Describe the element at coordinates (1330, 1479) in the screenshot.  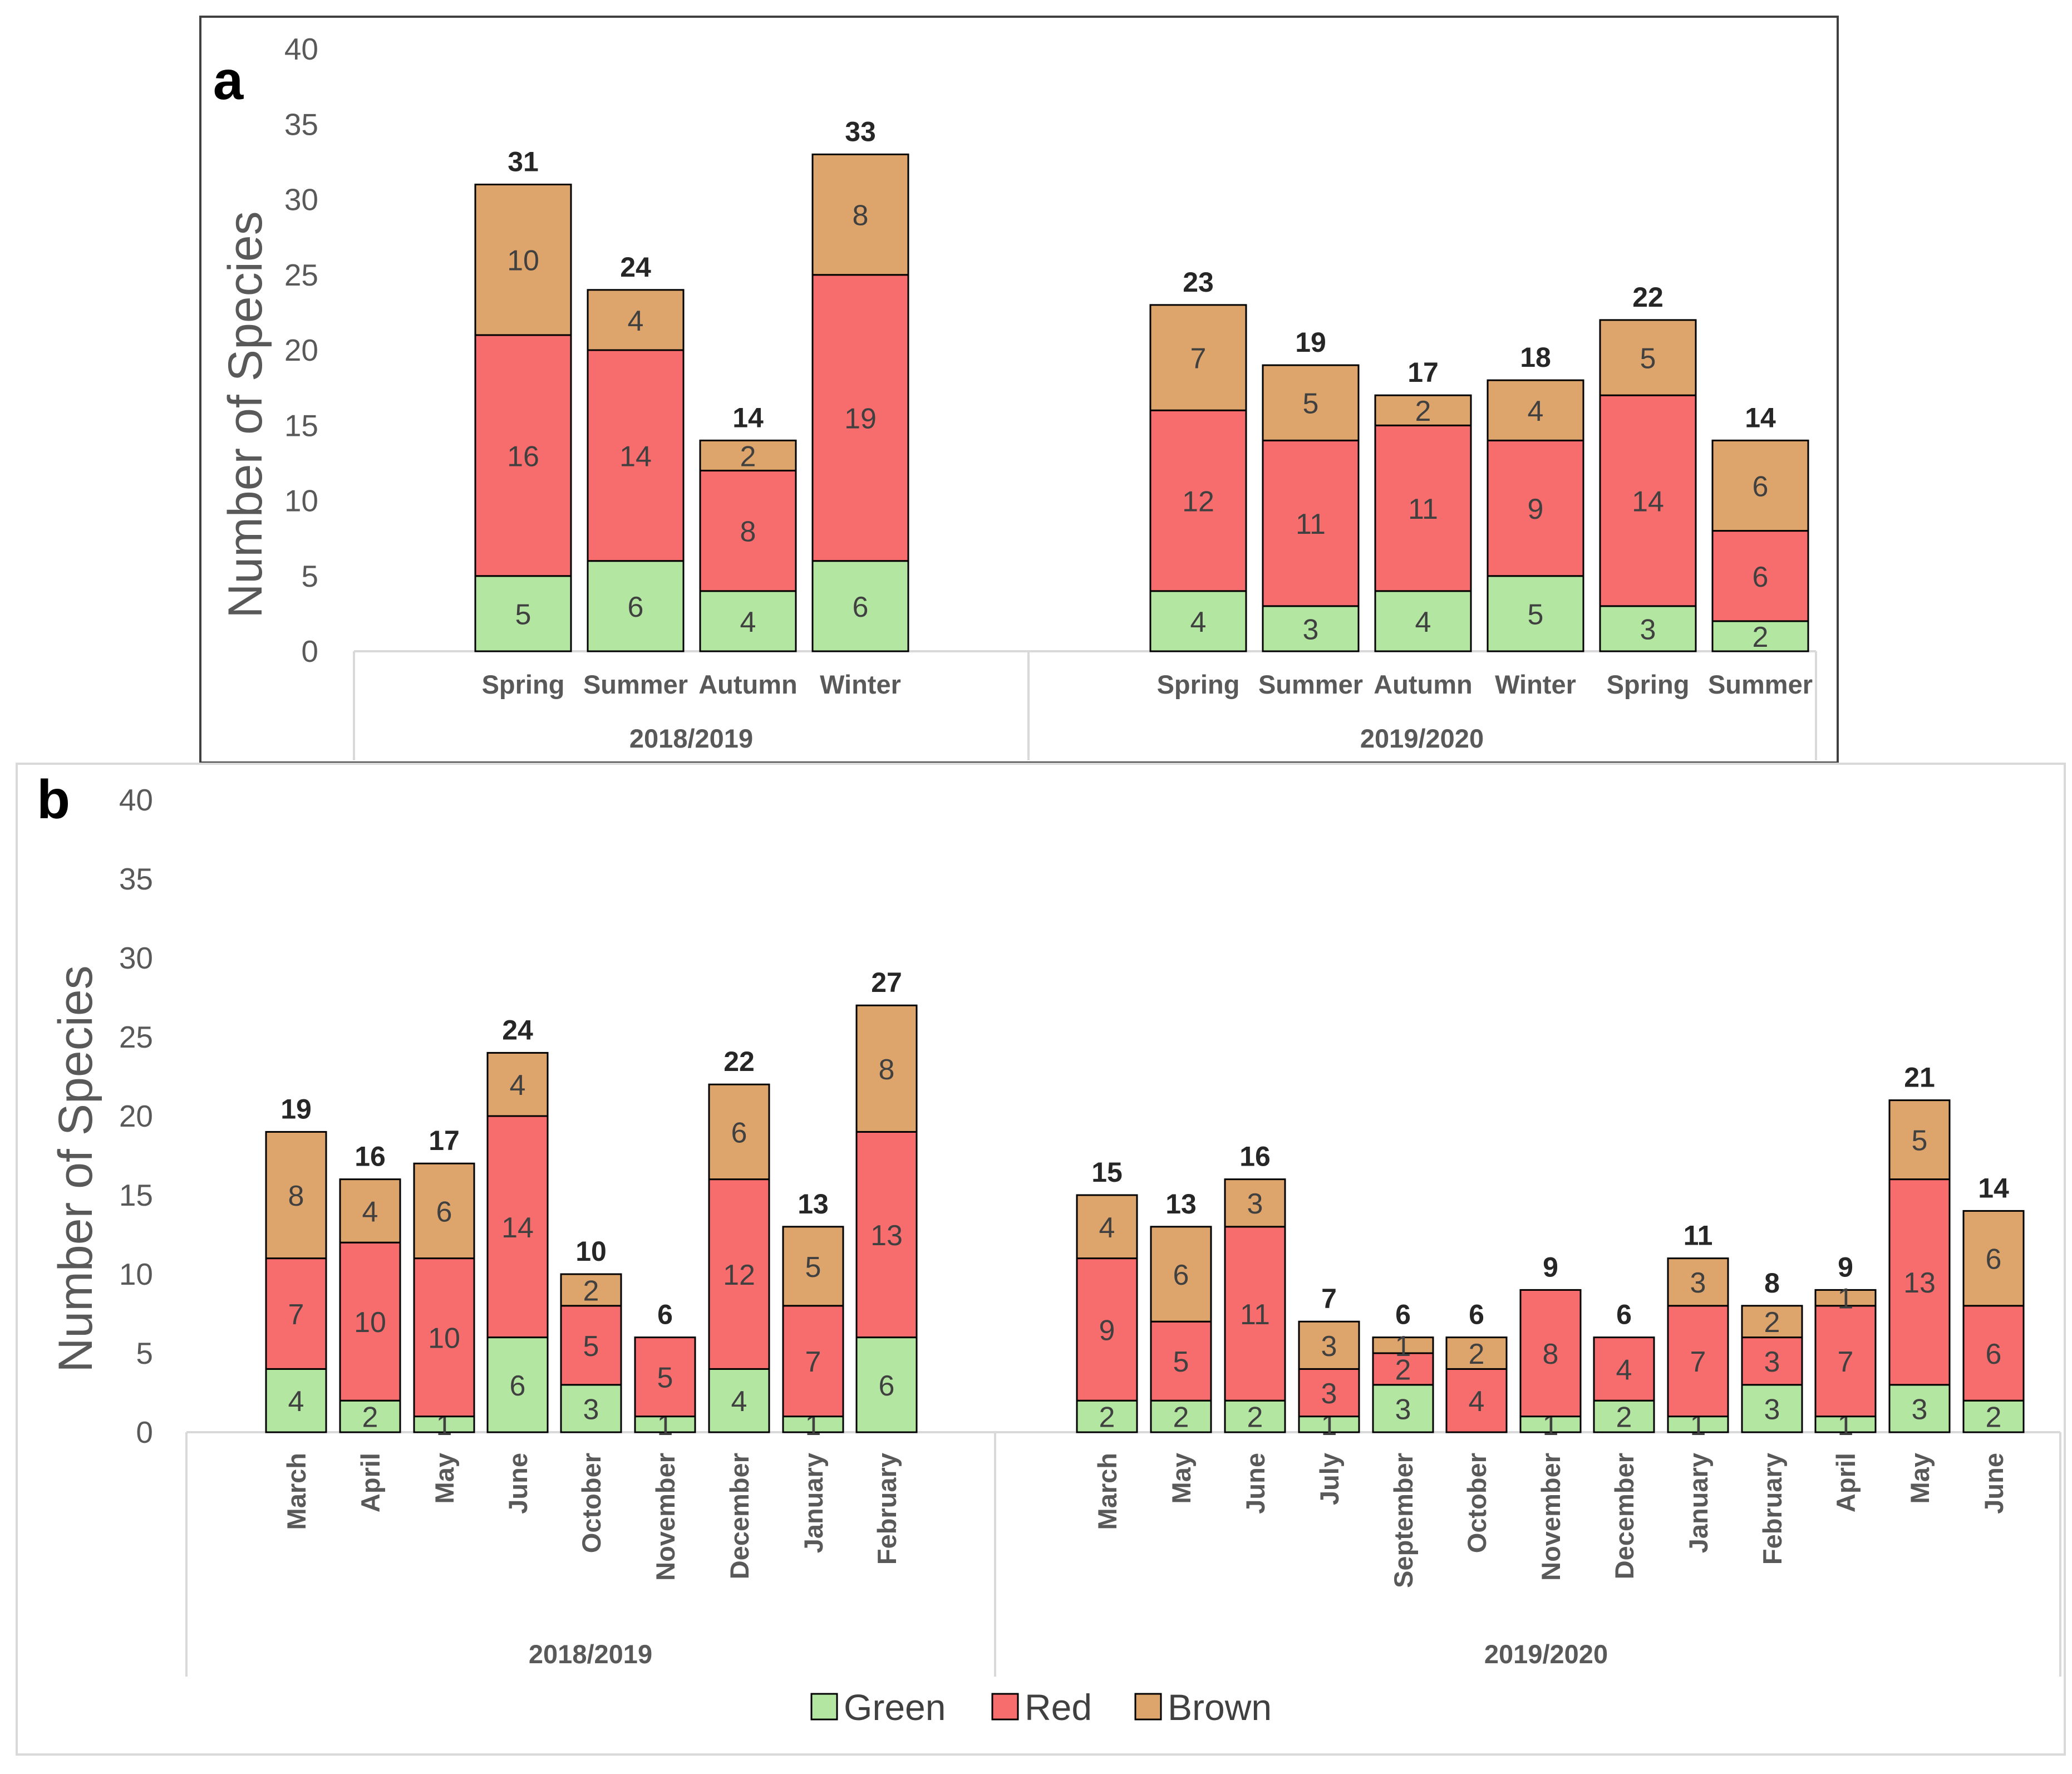
I see `x-category-label: July` at that location.